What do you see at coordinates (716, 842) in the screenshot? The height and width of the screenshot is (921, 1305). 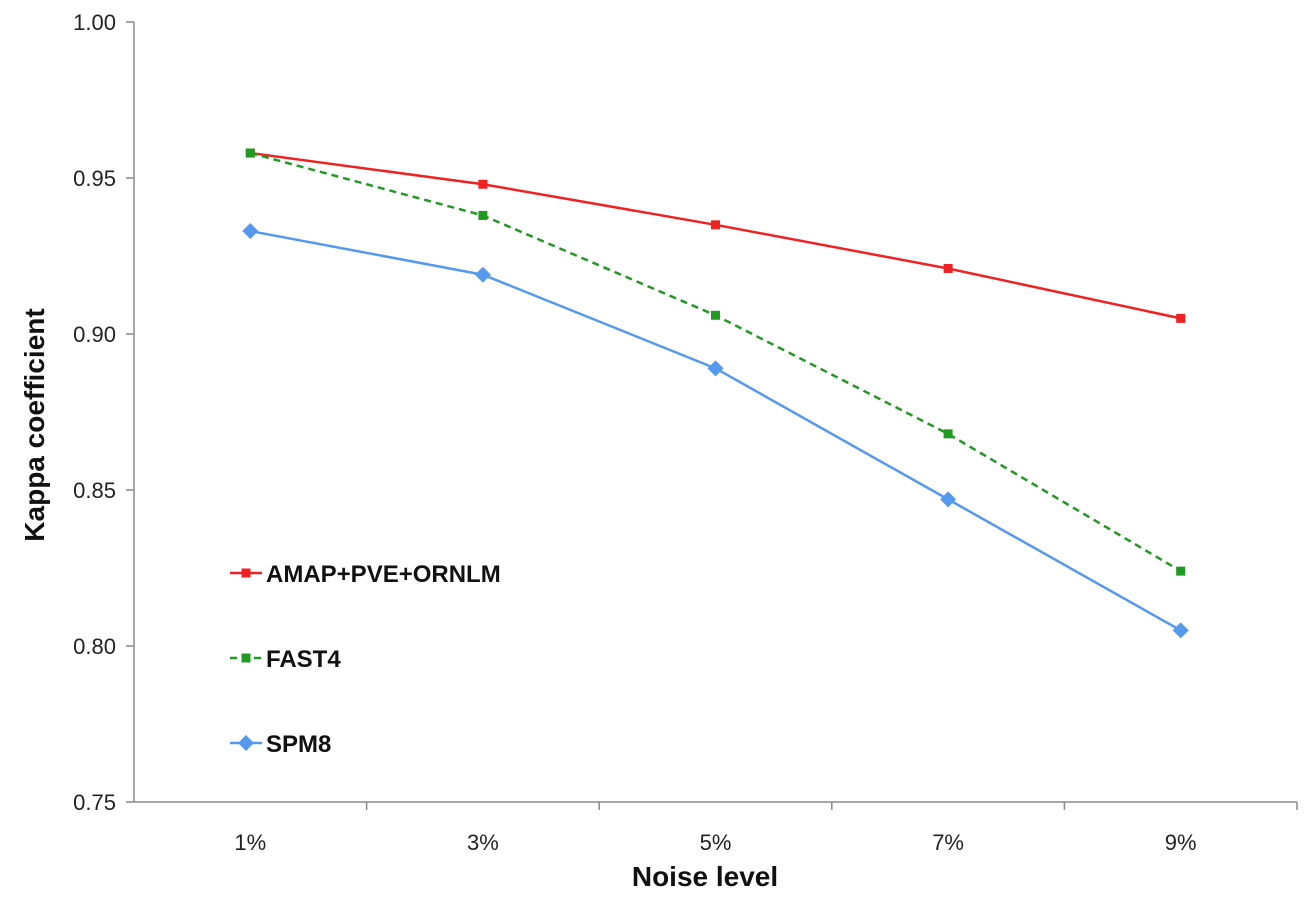 I see `x-tick-label: 5%` at bounding box center [716, 842].